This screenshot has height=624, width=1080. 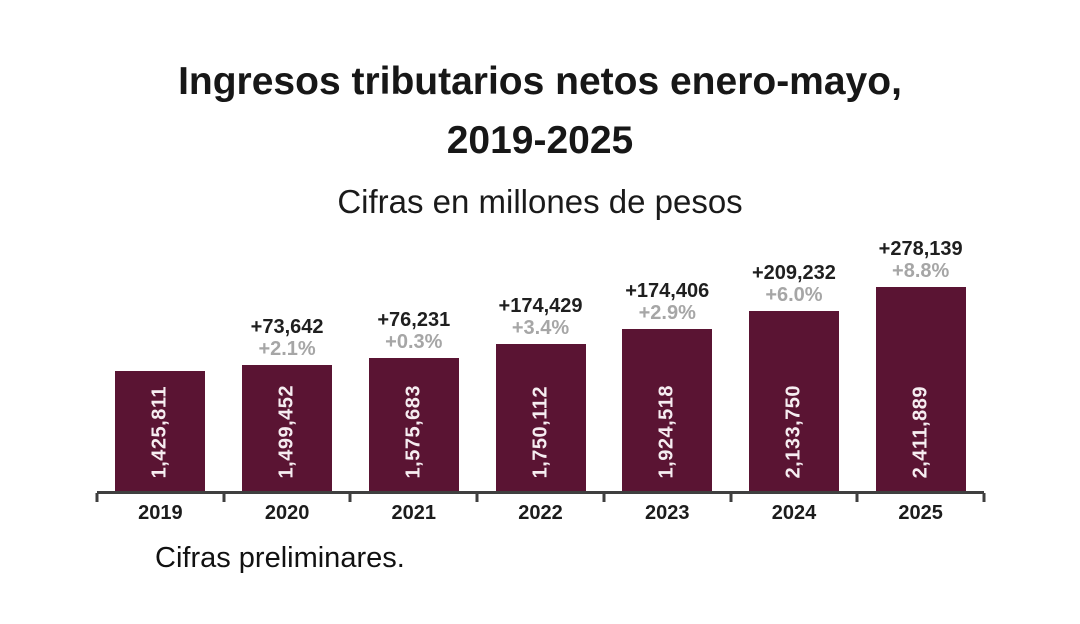 I want to click on column-2025: 2,411,889 +278,139 +8.8%, so click(x=920, y=365).